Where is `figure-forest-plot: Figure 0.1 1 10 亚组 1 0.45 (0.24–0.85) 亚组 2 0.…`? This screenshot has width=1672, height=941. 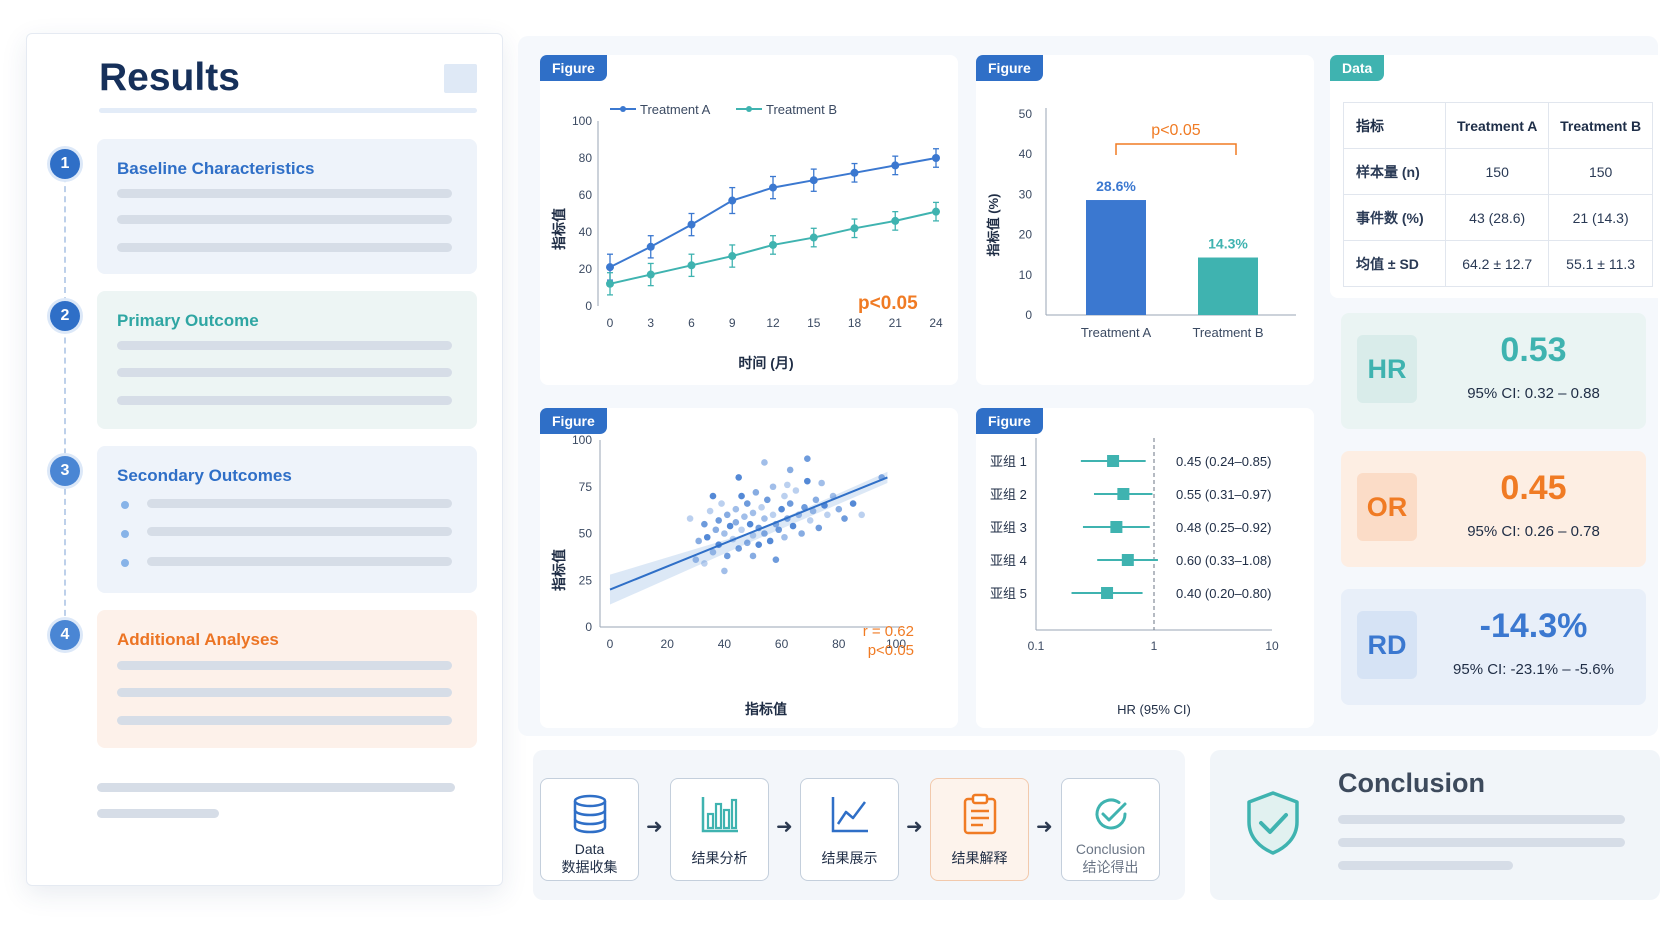 figure-forest-plot: Figure 0.1 1 10 亚组 1 0.45 (0.24–0.85) 亚组 2 0.… is located at coordinates (1145, 568).